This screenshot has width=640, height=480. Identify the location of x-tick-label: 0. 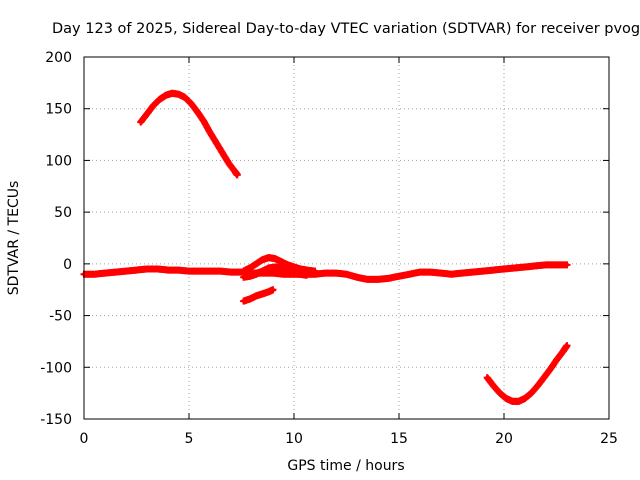
(84, 439).